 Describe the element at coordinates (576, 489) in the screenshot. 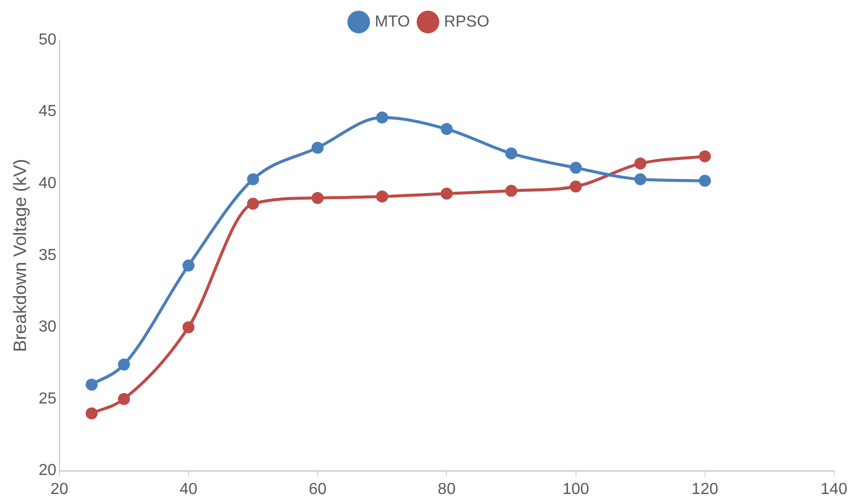

I see `x-tick-label: 100` at that location.